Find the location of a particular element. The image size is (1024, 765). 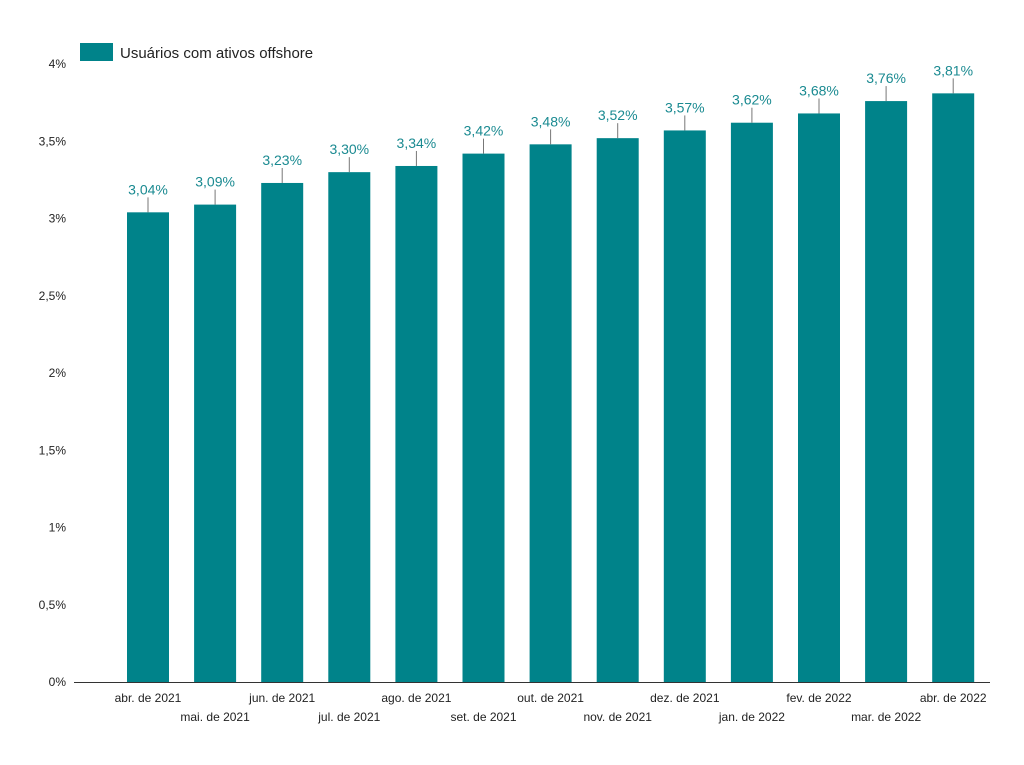

x-tick-label: mai. de 2021 is located at coordinates (215, 717).